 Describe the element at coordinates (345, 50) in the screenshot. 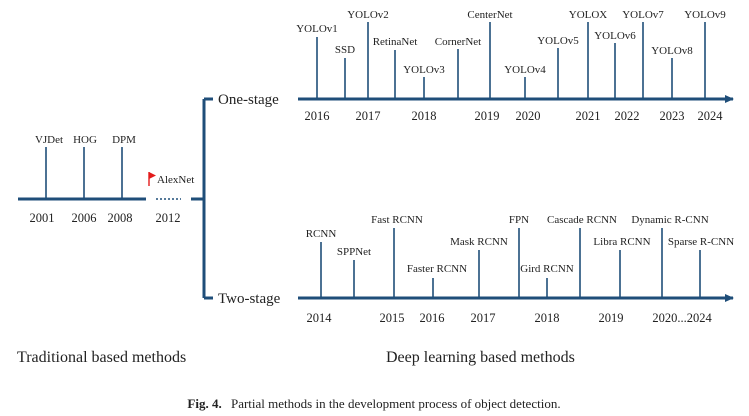

I see `method-label-ssd: SSD` at that location.